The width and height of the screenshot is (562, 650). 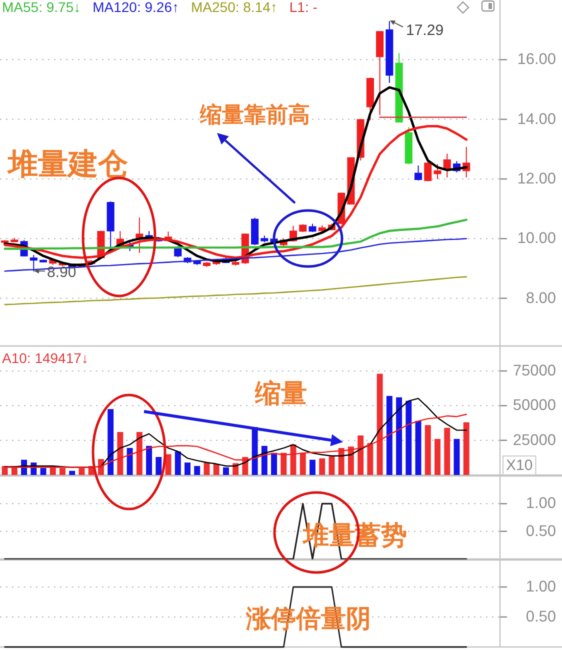 What do you see at coordinates (41, 7) in the screenshot?
I see `text: MA55: 9.75↓` at bounding box center [41, 7].